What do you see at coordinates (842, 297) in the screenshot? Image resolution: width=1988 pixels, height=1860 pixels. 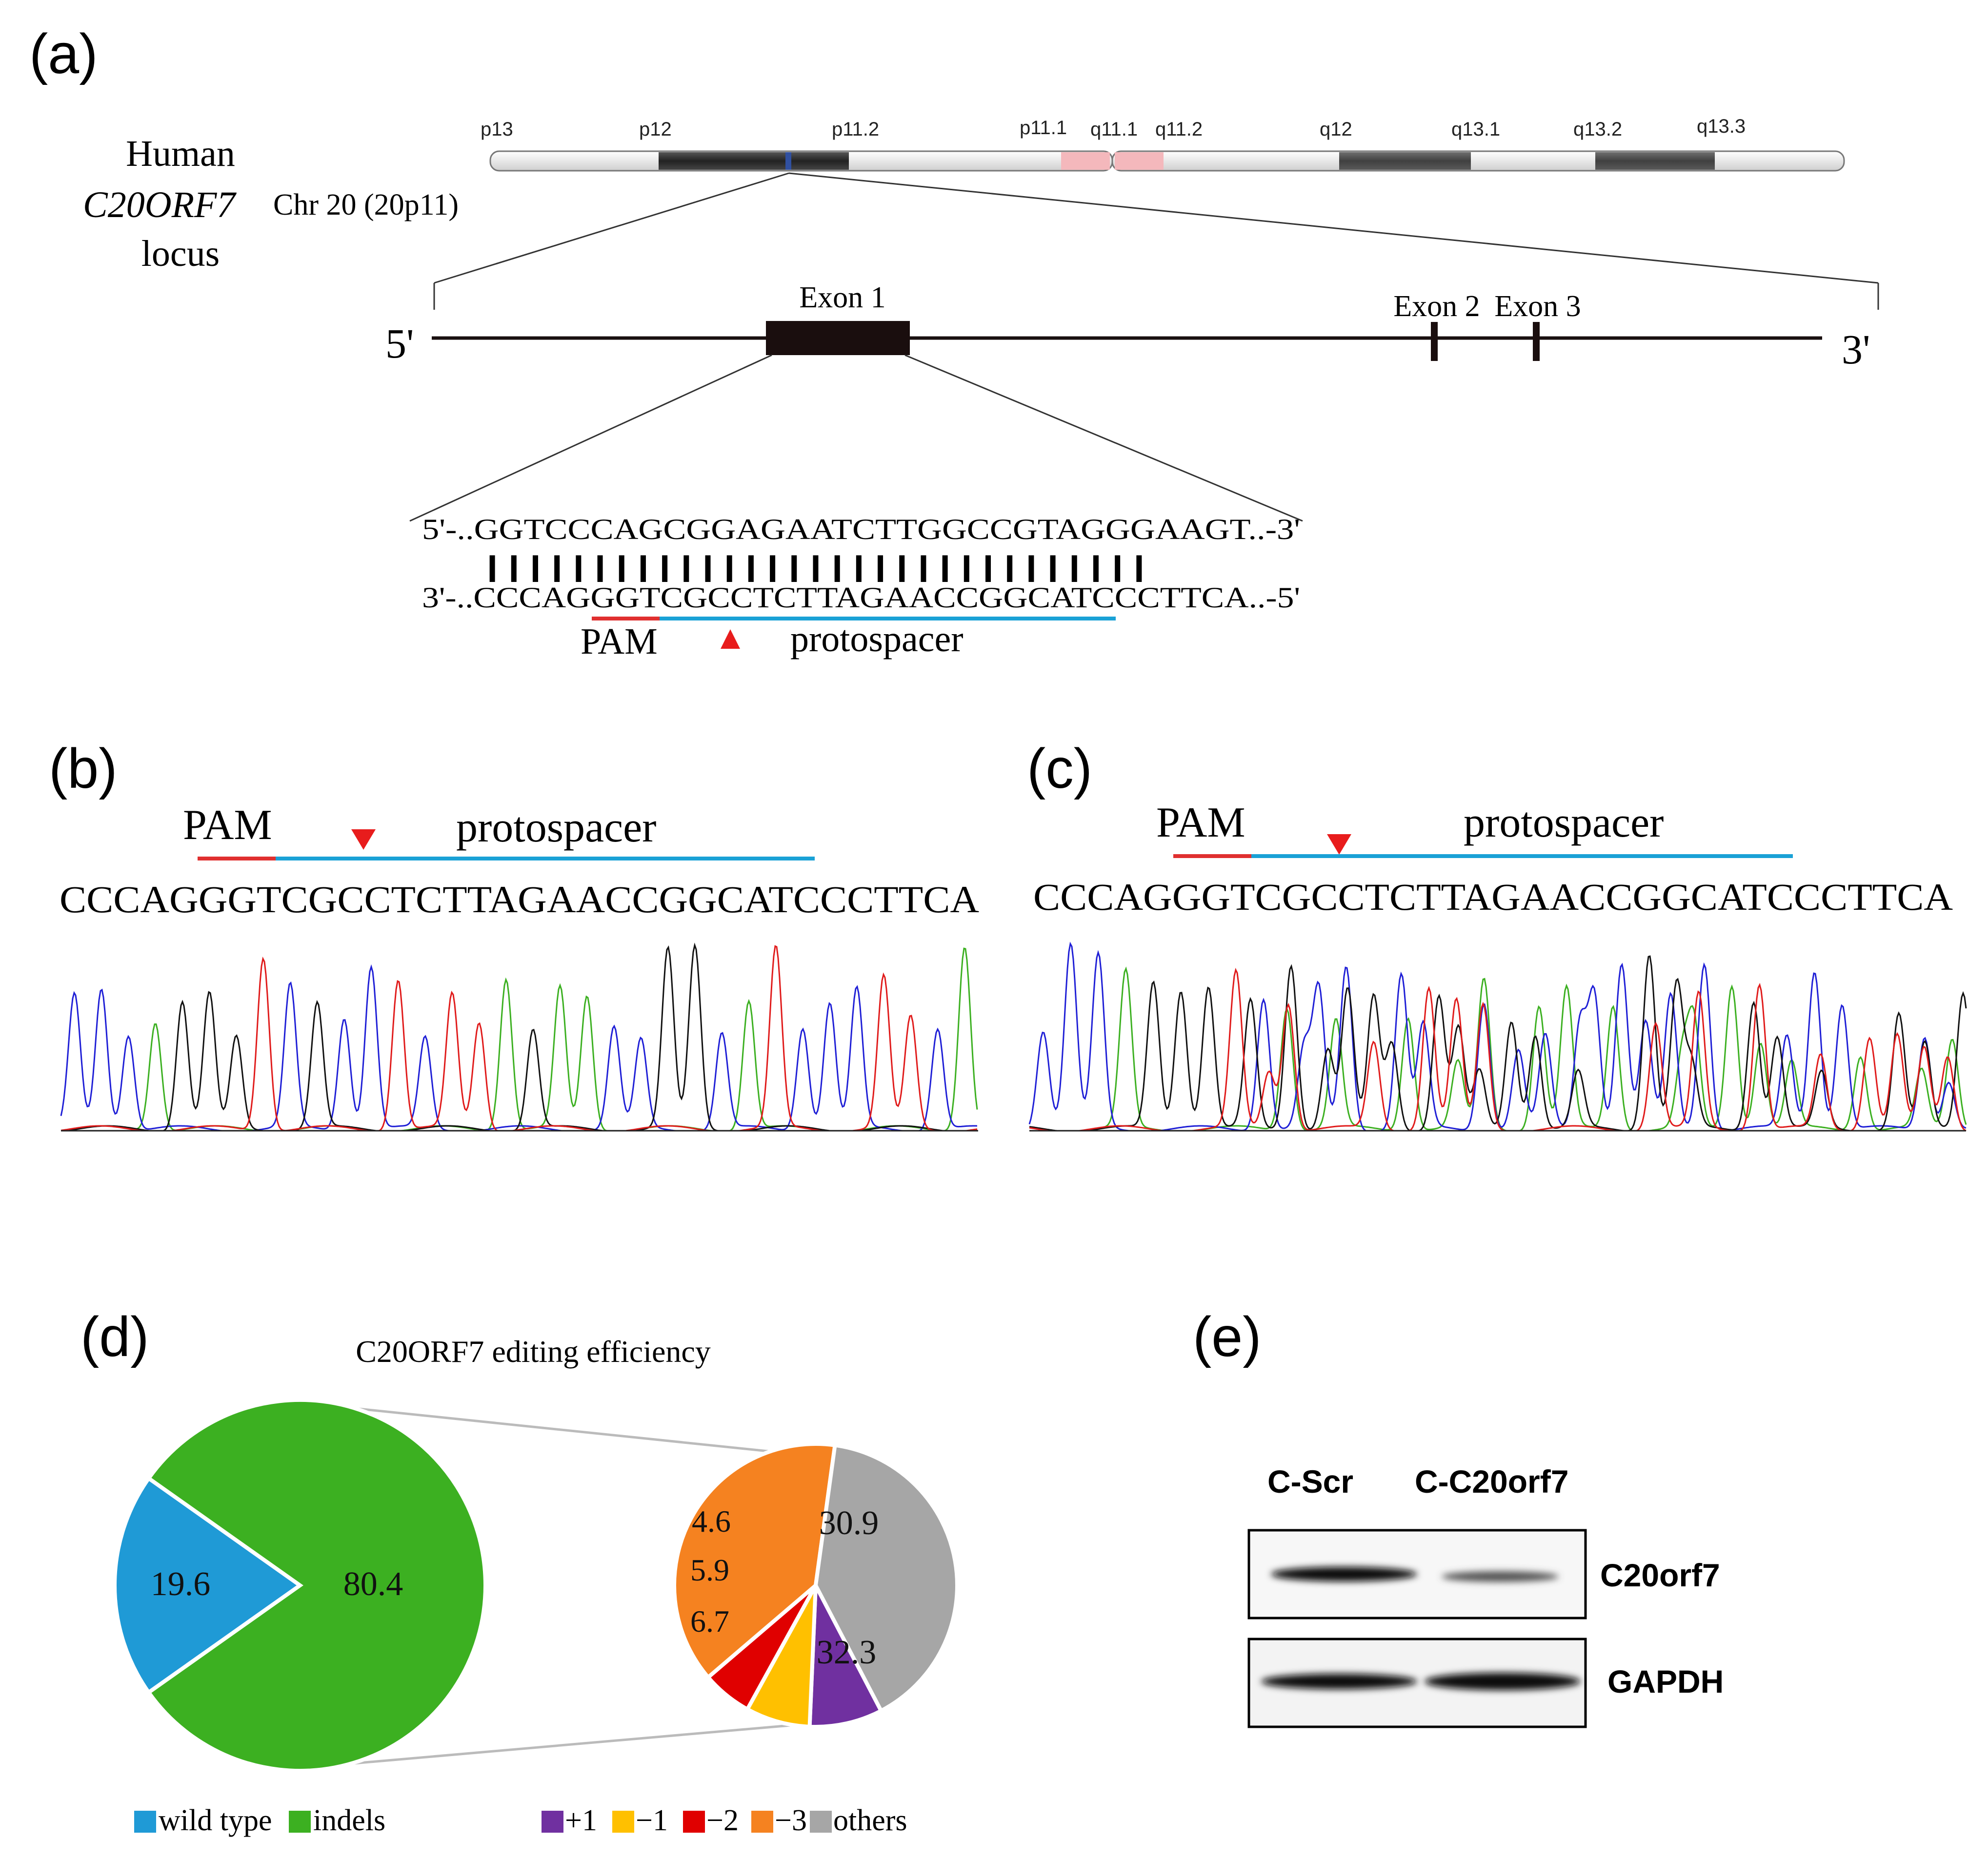 I see `exon1-label: Exon 1` at bounding box center [842, 297].